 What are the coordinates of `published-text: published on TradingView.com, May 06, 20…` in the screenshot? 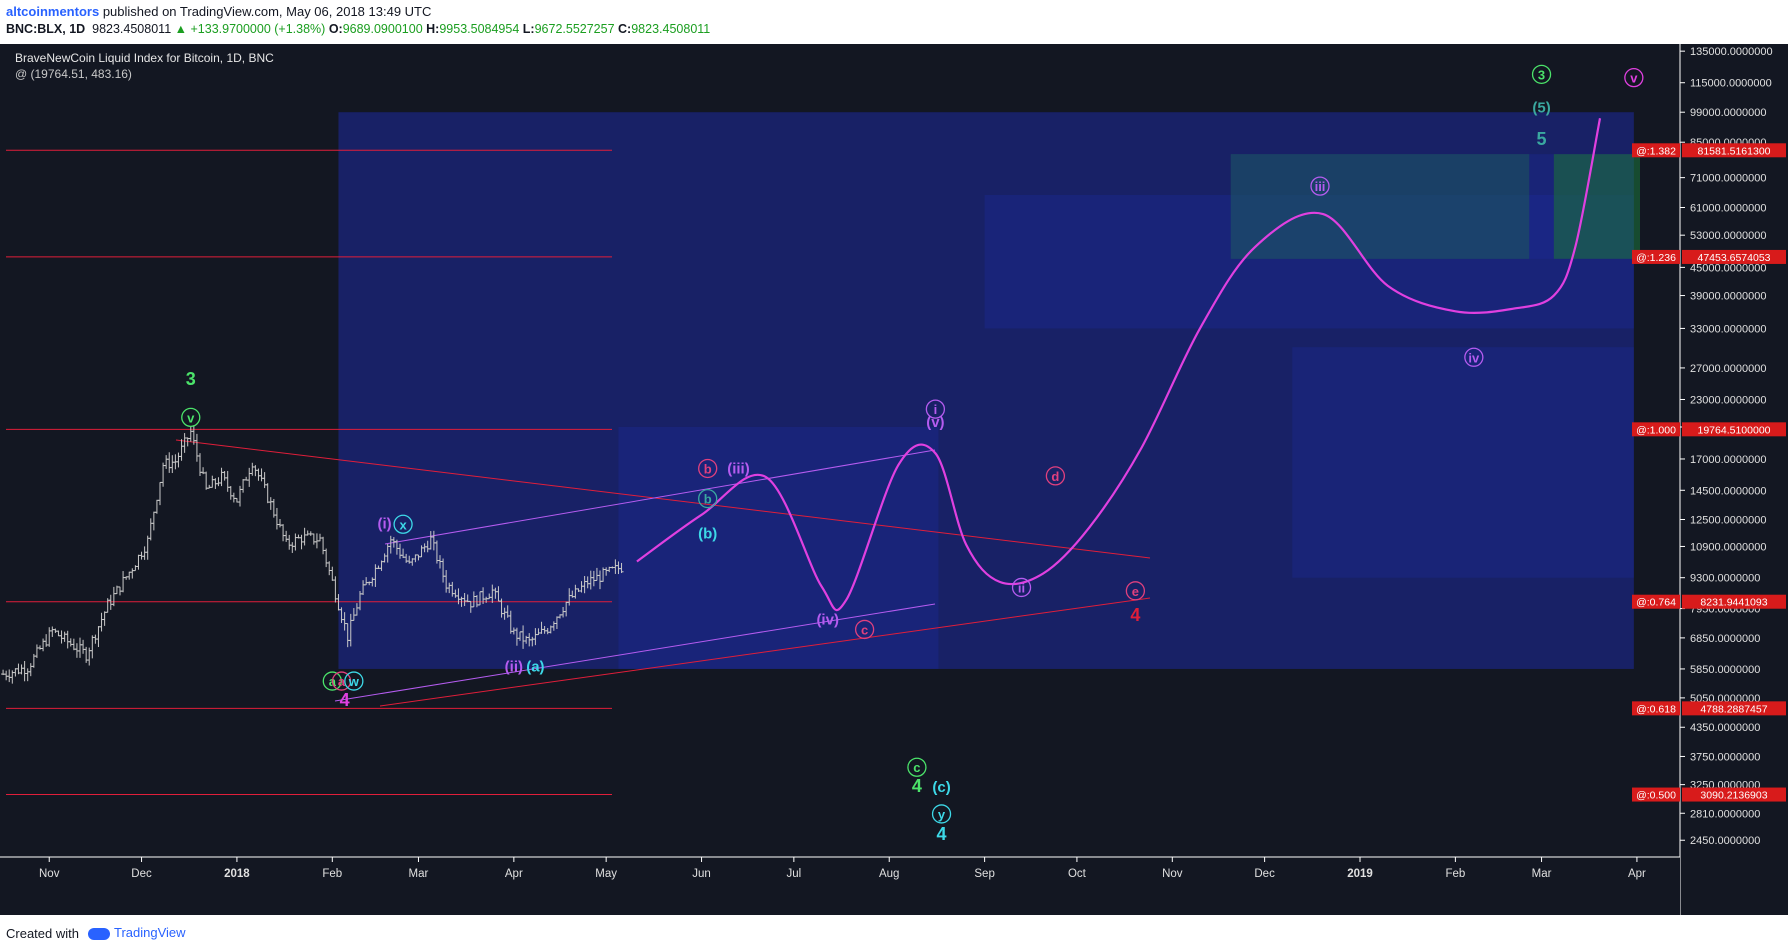 It's located at (267, 11).